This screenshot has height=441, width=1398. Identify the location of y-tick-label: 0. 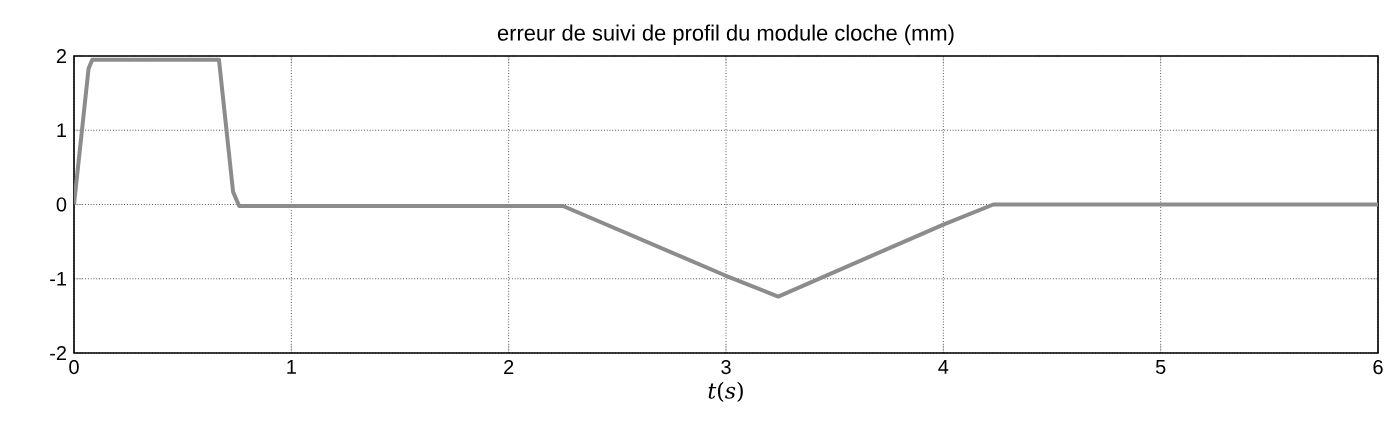
(61, 204).